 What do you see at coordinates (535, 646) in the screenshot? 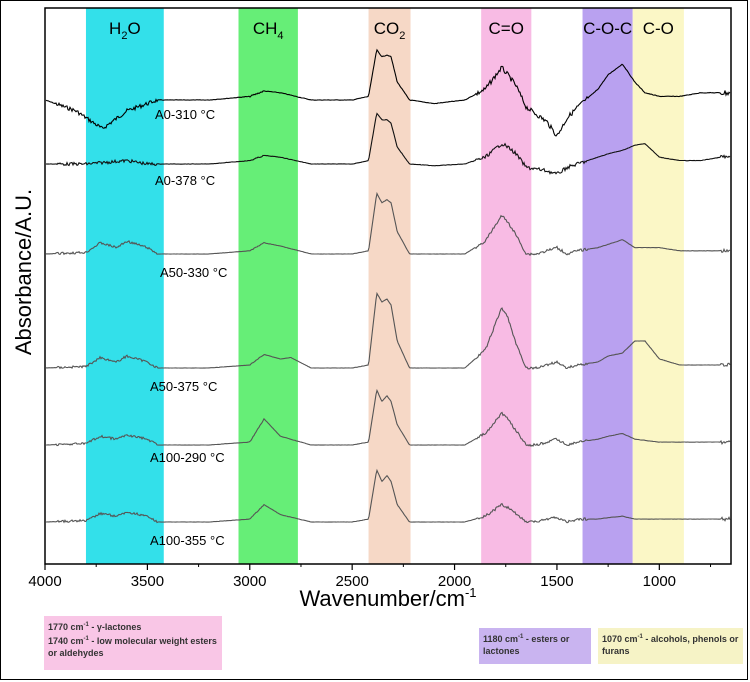
I see `note-box-ether: 1180 cm-1 - esters or lactones` at bounding box center [535, 646].